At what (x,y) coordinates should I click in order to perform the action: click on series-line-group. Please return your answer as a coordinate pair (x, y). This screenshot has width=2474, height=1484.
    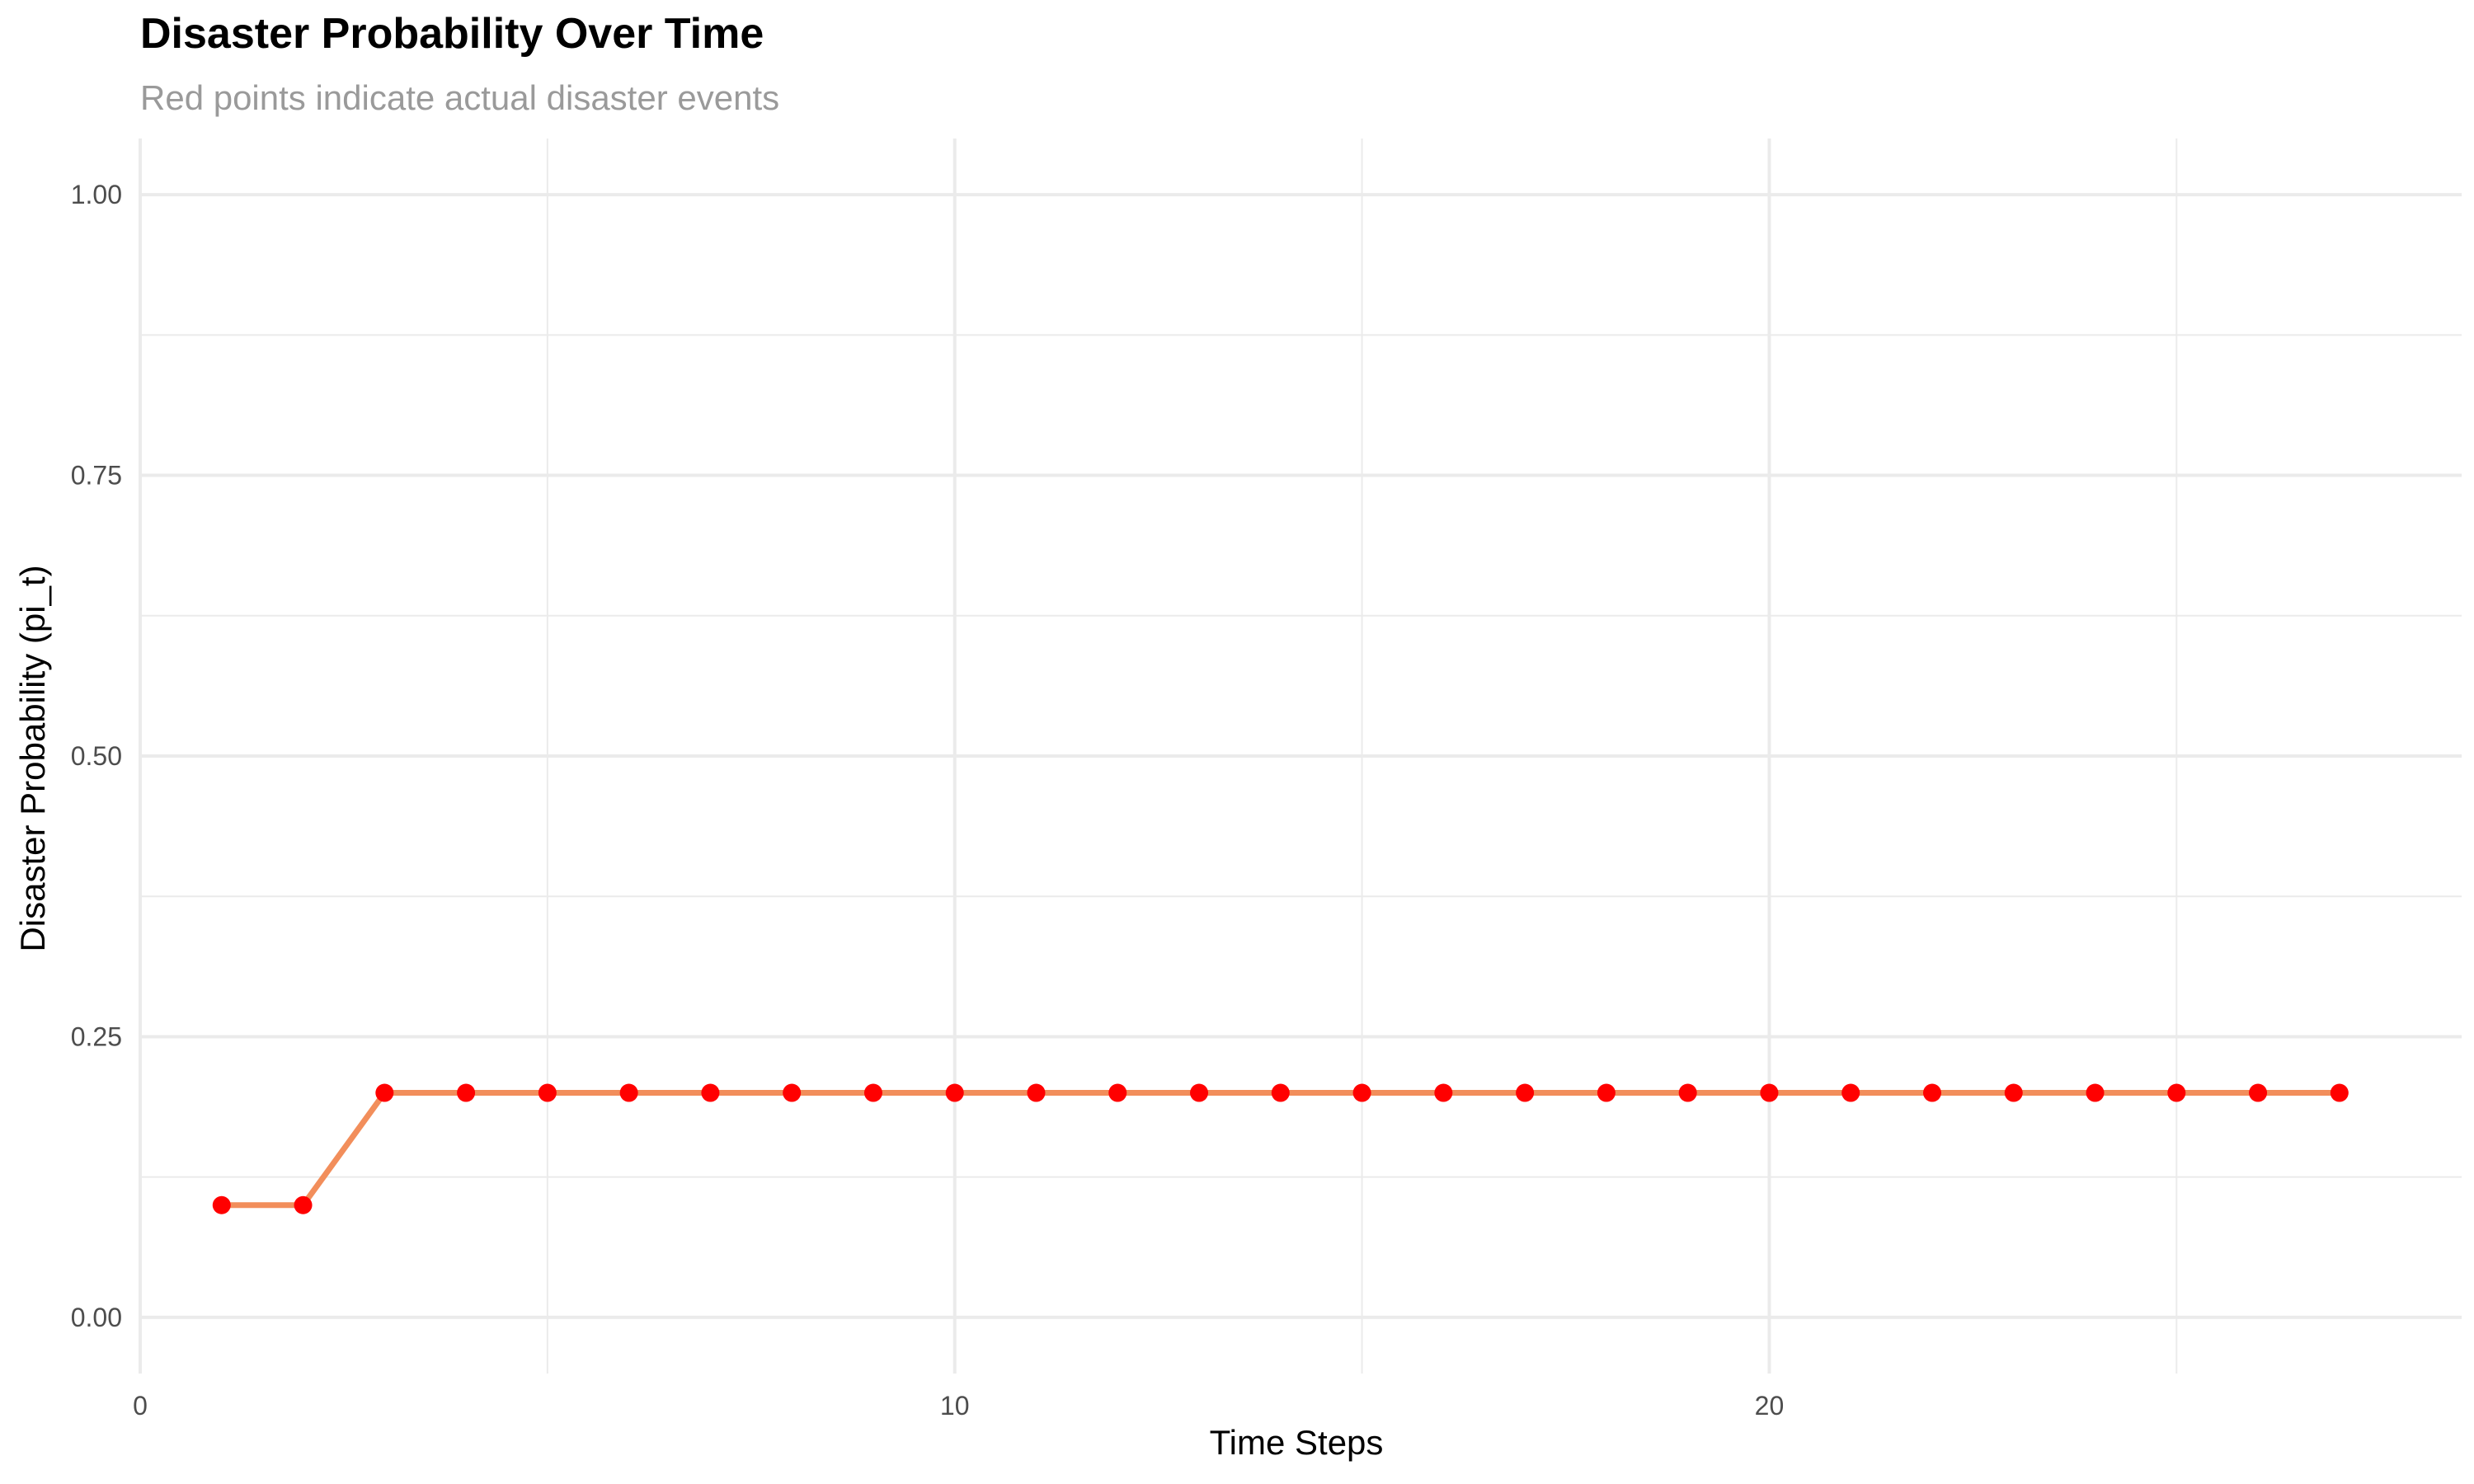
    Looking at the image, I should click on (1281, 1149).